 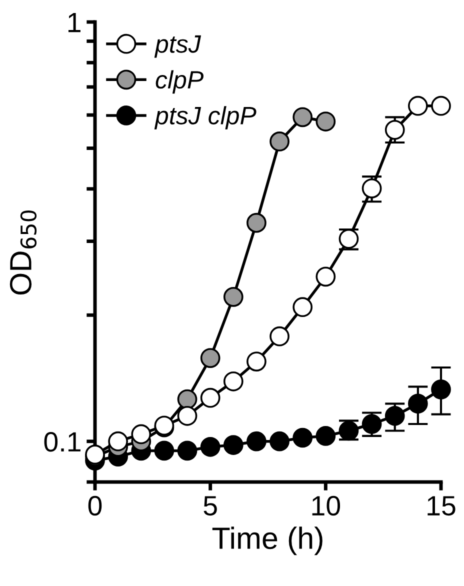 I want to click on x-tick-label: 0, so click(x=95, y=506).